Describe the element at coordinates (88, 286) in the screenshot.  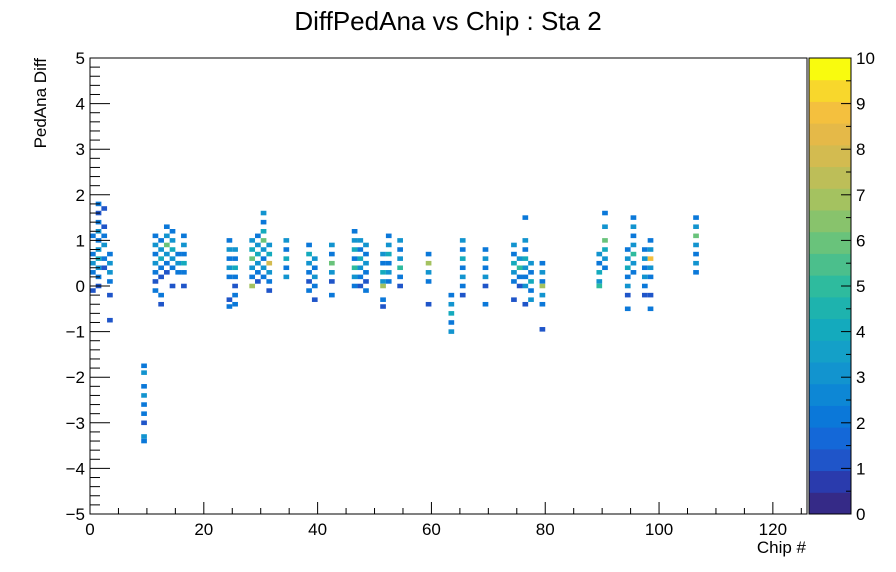
I see `y-axis: −5 −4 −3 −2 −1 0 1 2 3 4 5` at that location.